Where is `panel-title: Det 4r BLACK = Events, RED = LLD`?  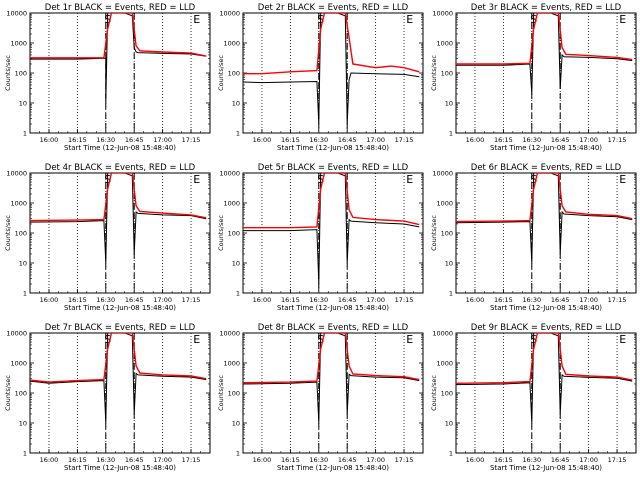
panel-title: Det 4r BLACK = Events, RED = LLD is located at coordinates (120, 168).